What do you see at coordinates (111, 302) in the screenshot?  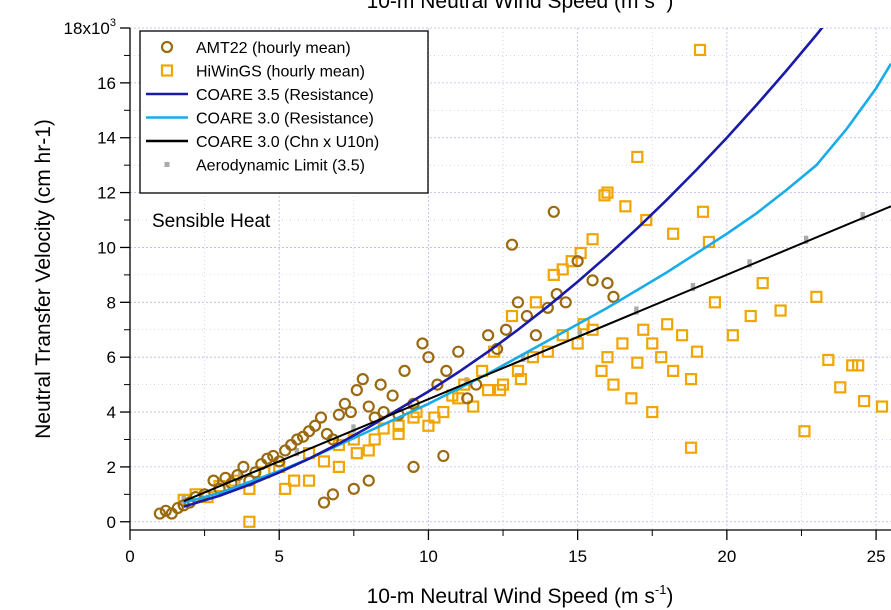 I see `y-tick-label: 8` at bounding box center [111, 302].